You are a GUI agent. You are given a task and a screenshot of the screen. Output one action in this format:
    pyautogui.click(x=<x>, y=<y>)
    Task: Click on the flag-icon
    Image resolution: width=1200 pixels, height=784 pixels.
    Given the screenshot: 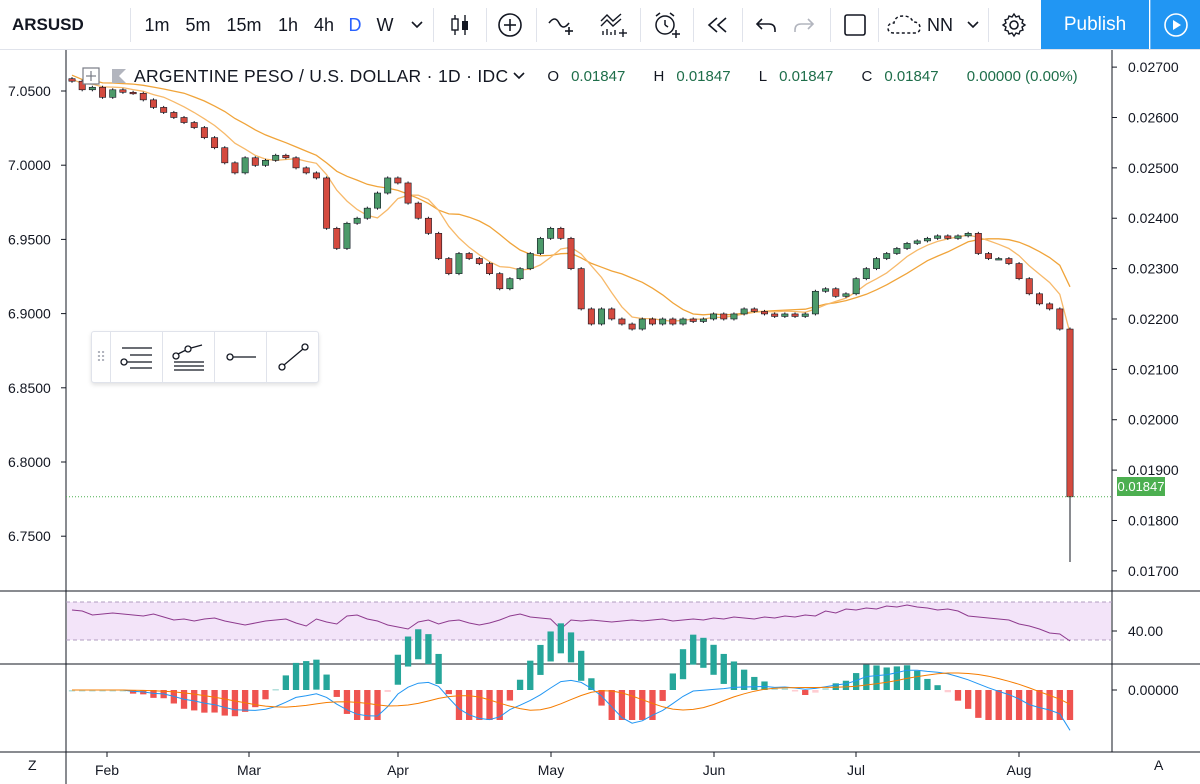 What is the action you would take?
    pyautogui.click(x=119, y=76)
    